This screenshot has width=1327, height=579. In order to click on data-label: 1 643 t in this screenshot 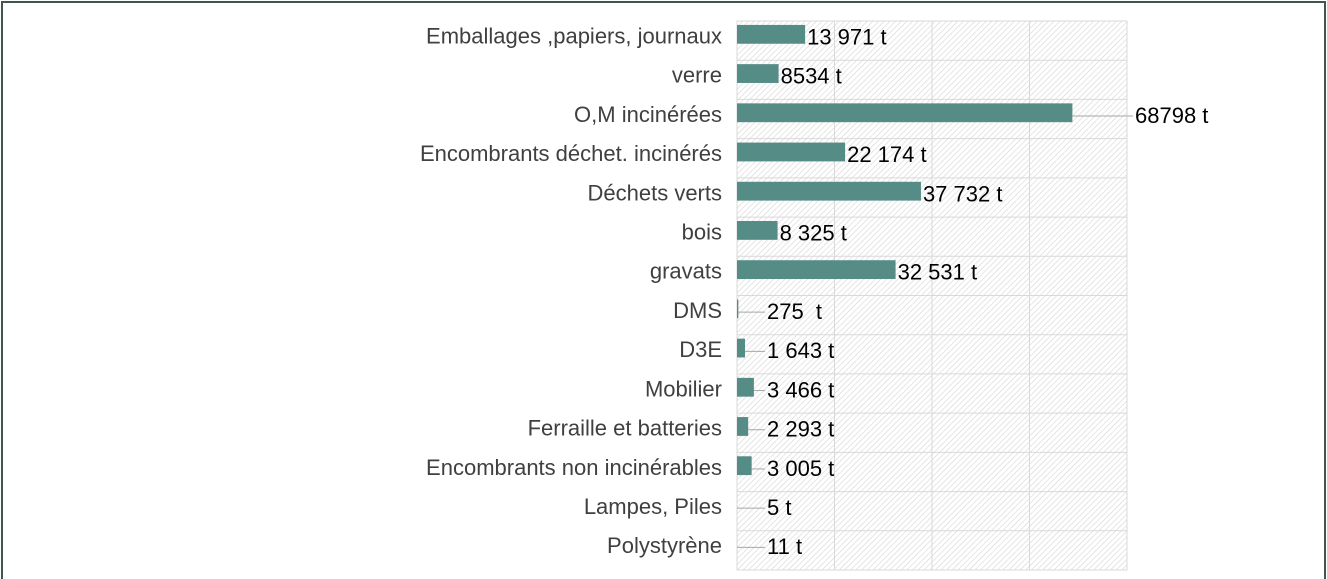, I will do `click(800, 350)`.